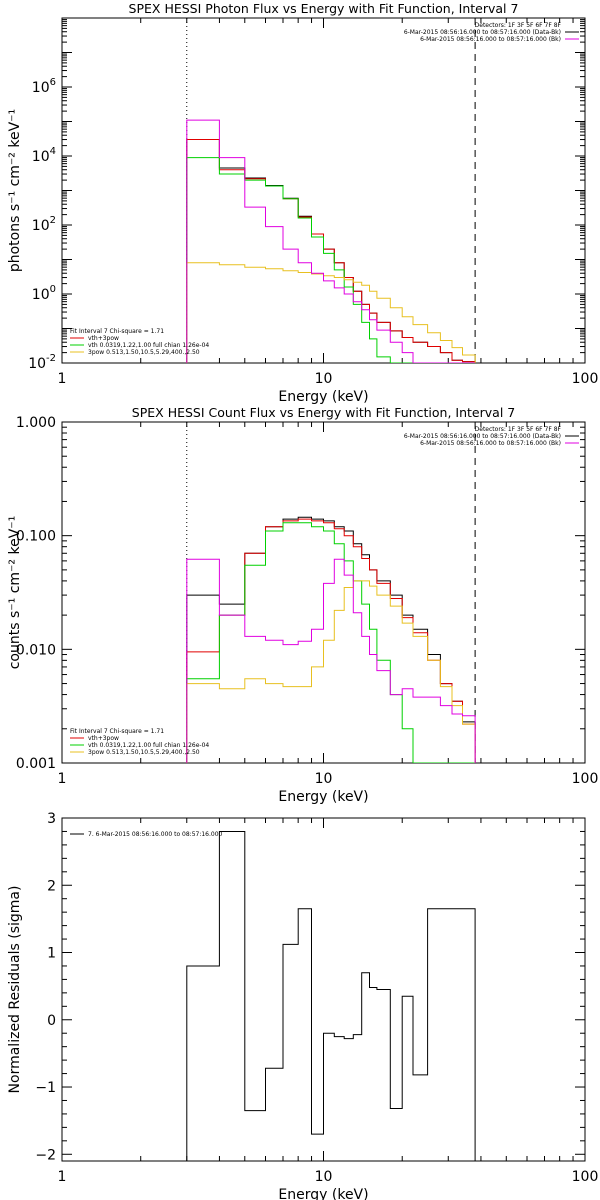 This screenshot has width=600, height=1200. I want to click on y-tick-exponent: 2, so click(53, 220).